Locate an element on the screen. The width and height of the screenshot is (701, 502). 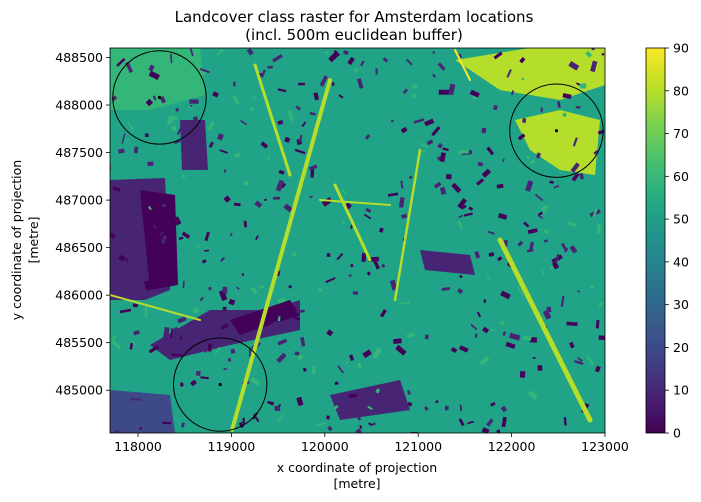
x-tick-label: 121000 is located at coordinates (418, 446).